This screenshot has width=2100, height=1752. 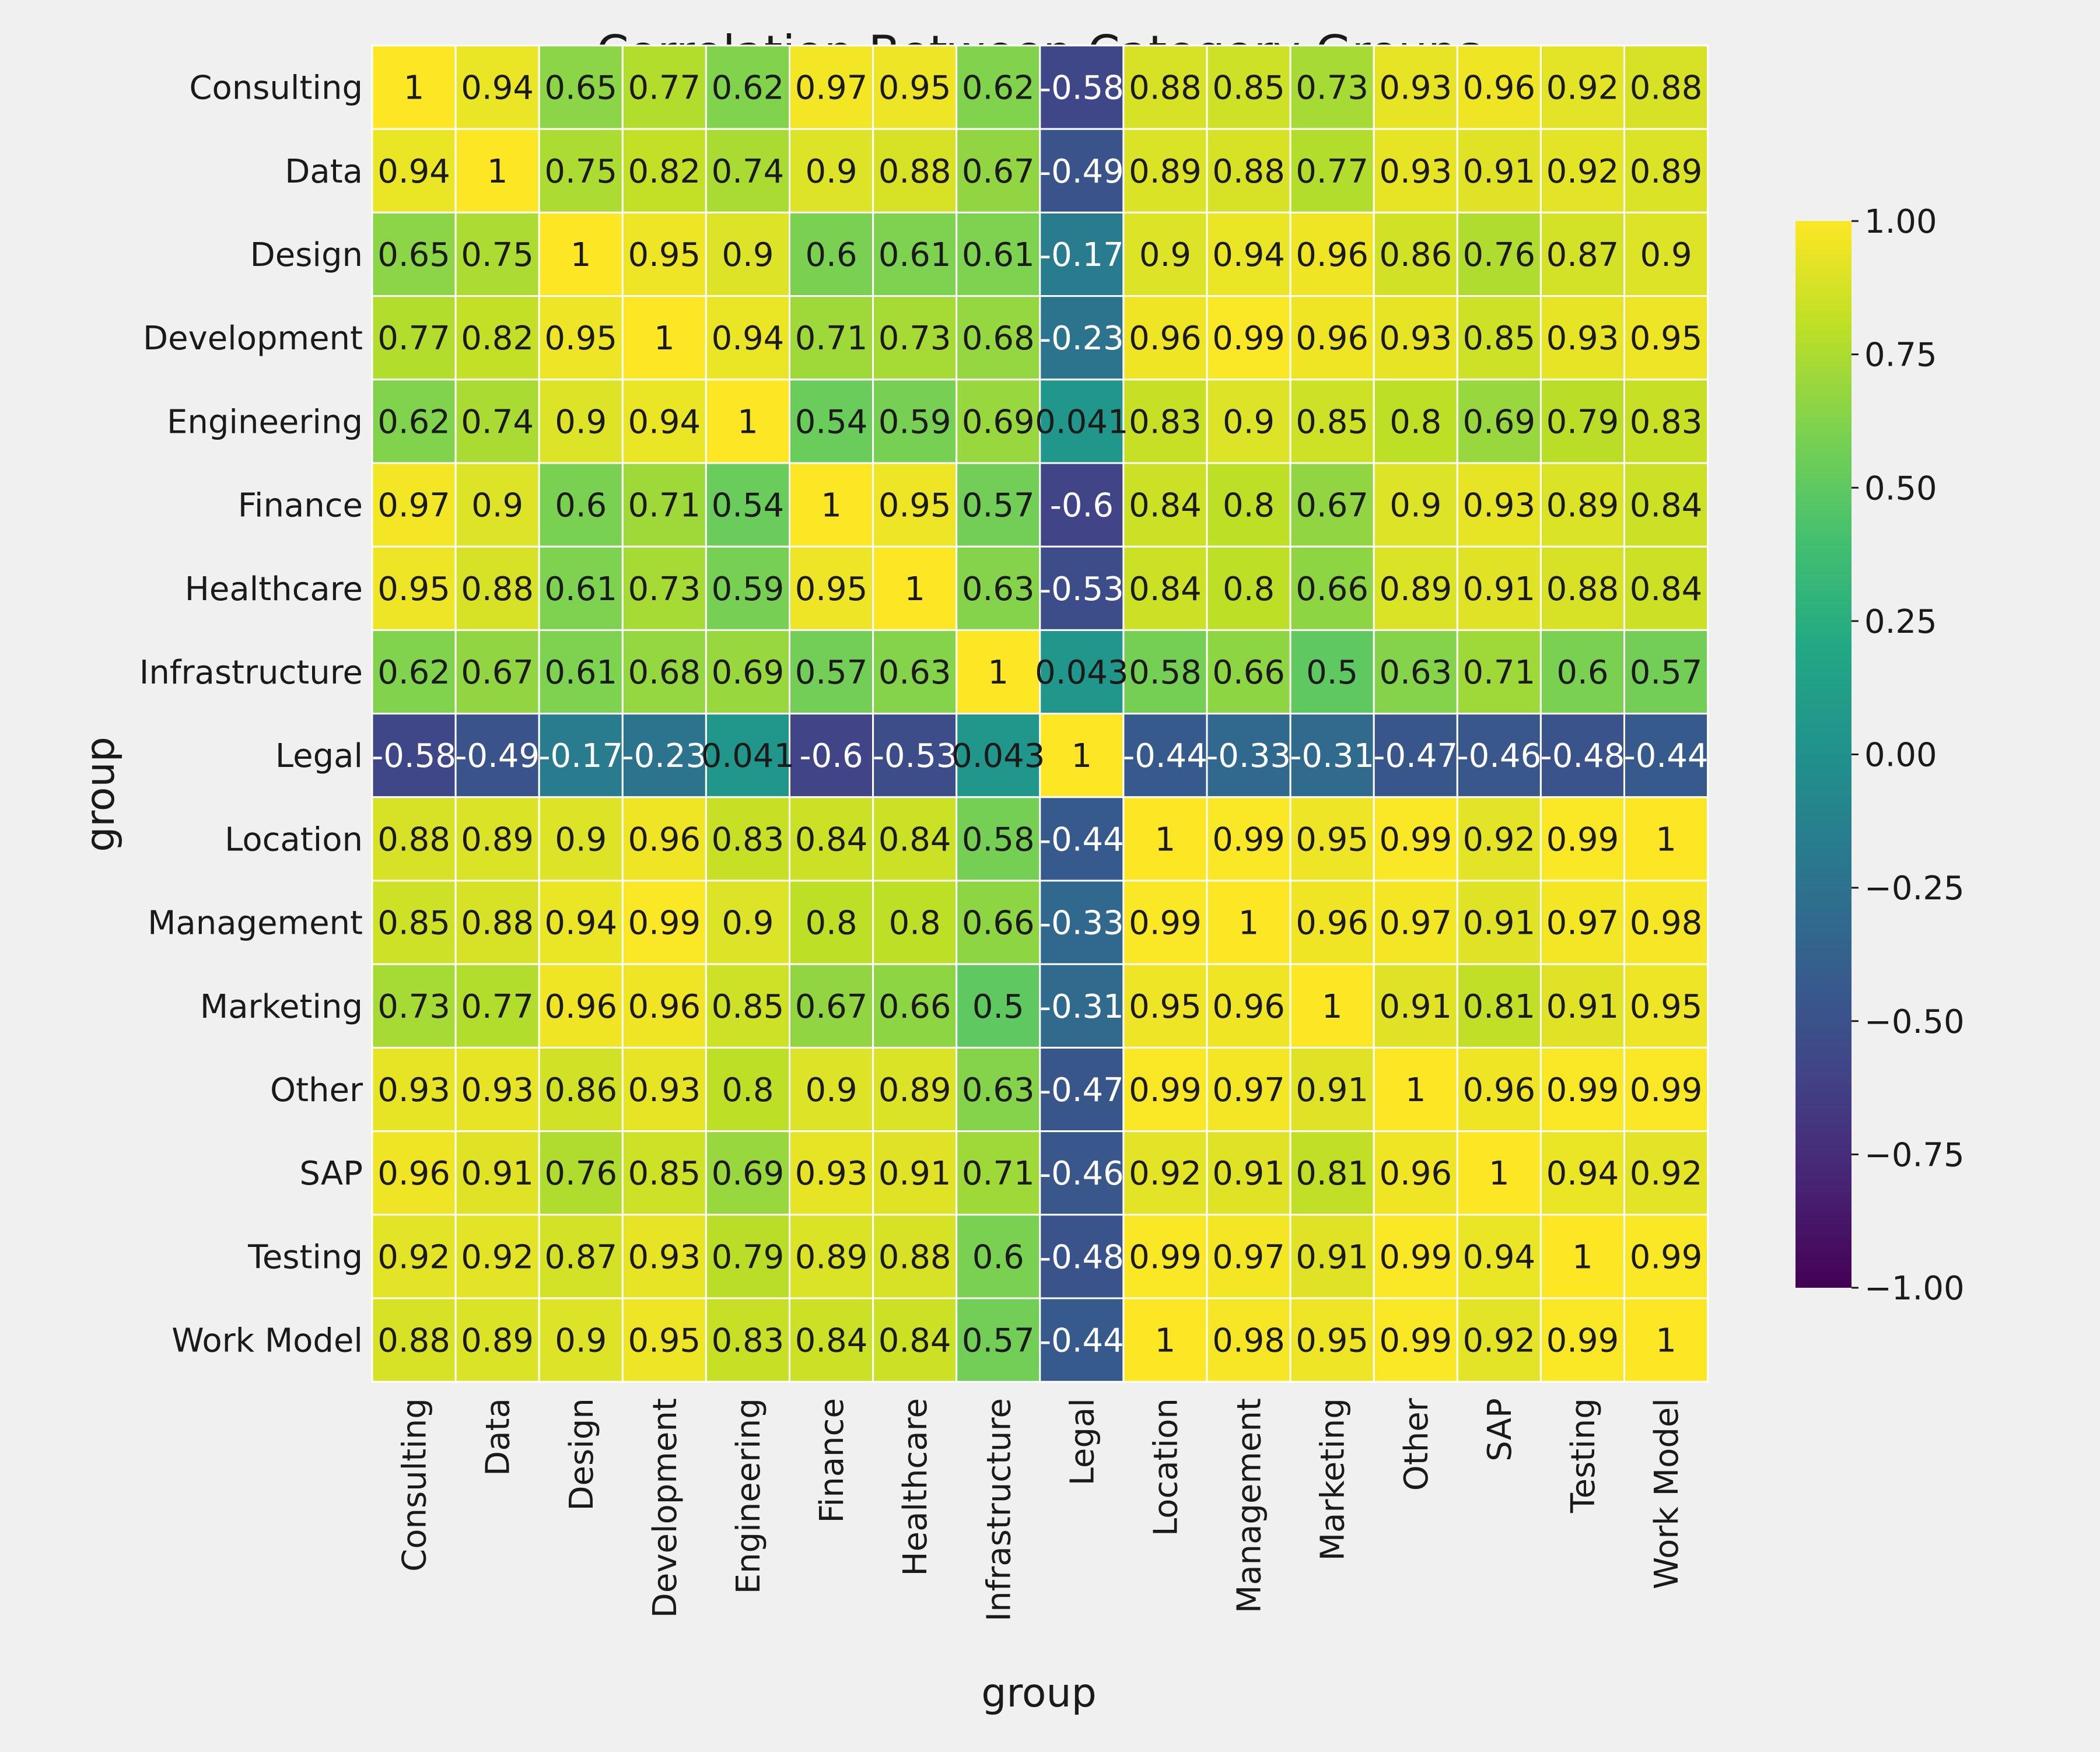 I want to click on cell-value-label: 0.8, so click(x=1249, y=589).